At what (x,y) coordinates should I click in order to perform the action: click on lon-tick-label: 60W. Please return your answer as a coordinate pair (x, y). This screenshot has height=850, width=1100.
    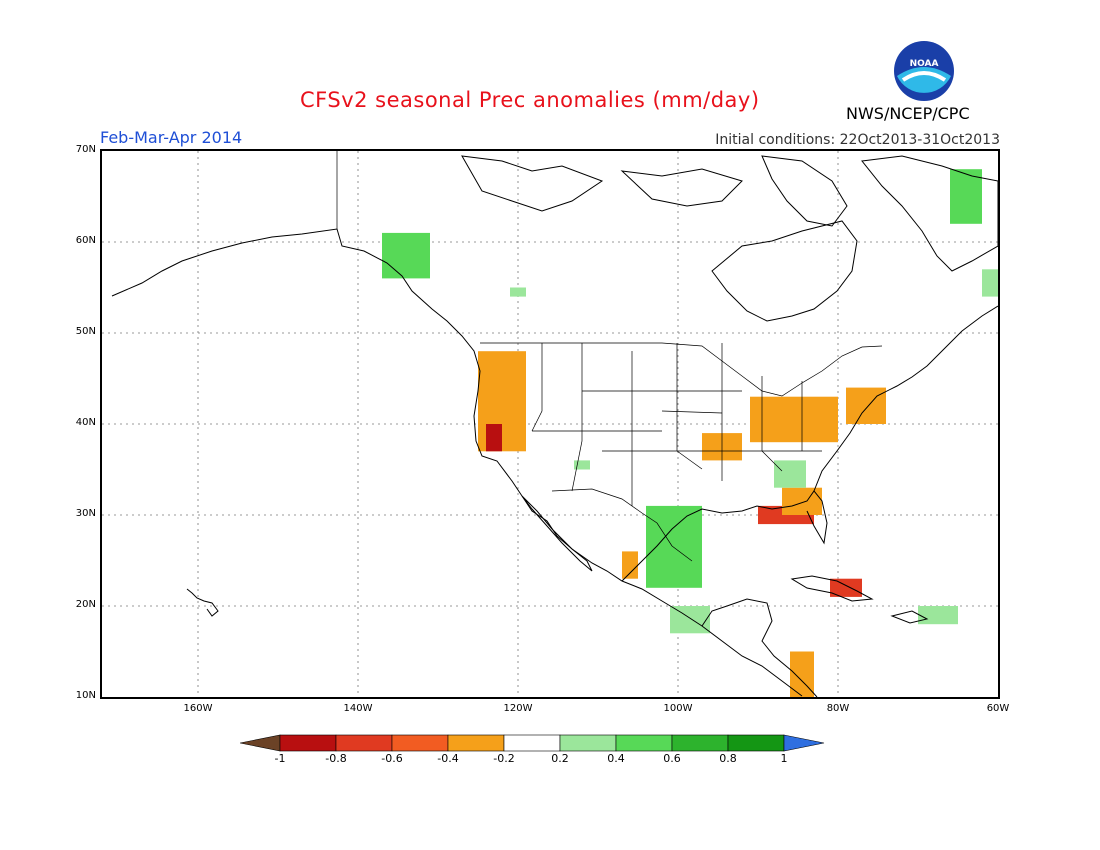
    Looking at the image, I should click on (998, 708).